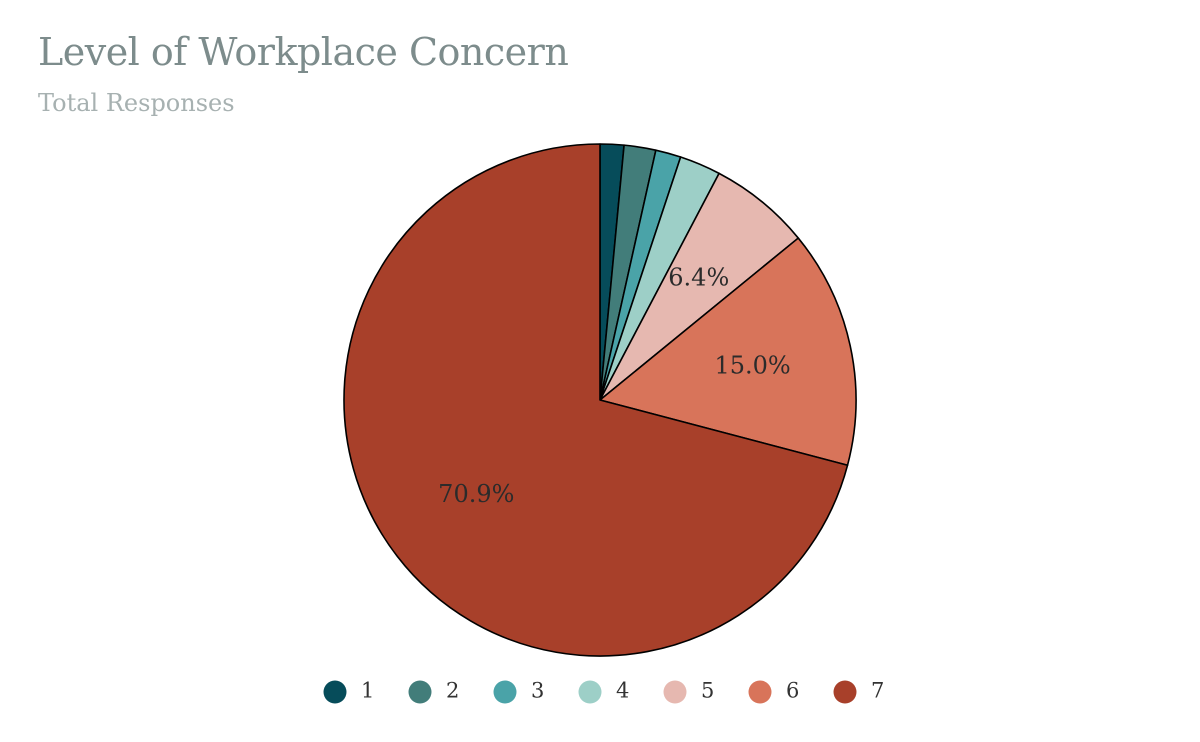  What do you see at coordinates (698, 278) in the screenshot?
I see `data-label-5: 6.4%` at bounding box center [698, 278].